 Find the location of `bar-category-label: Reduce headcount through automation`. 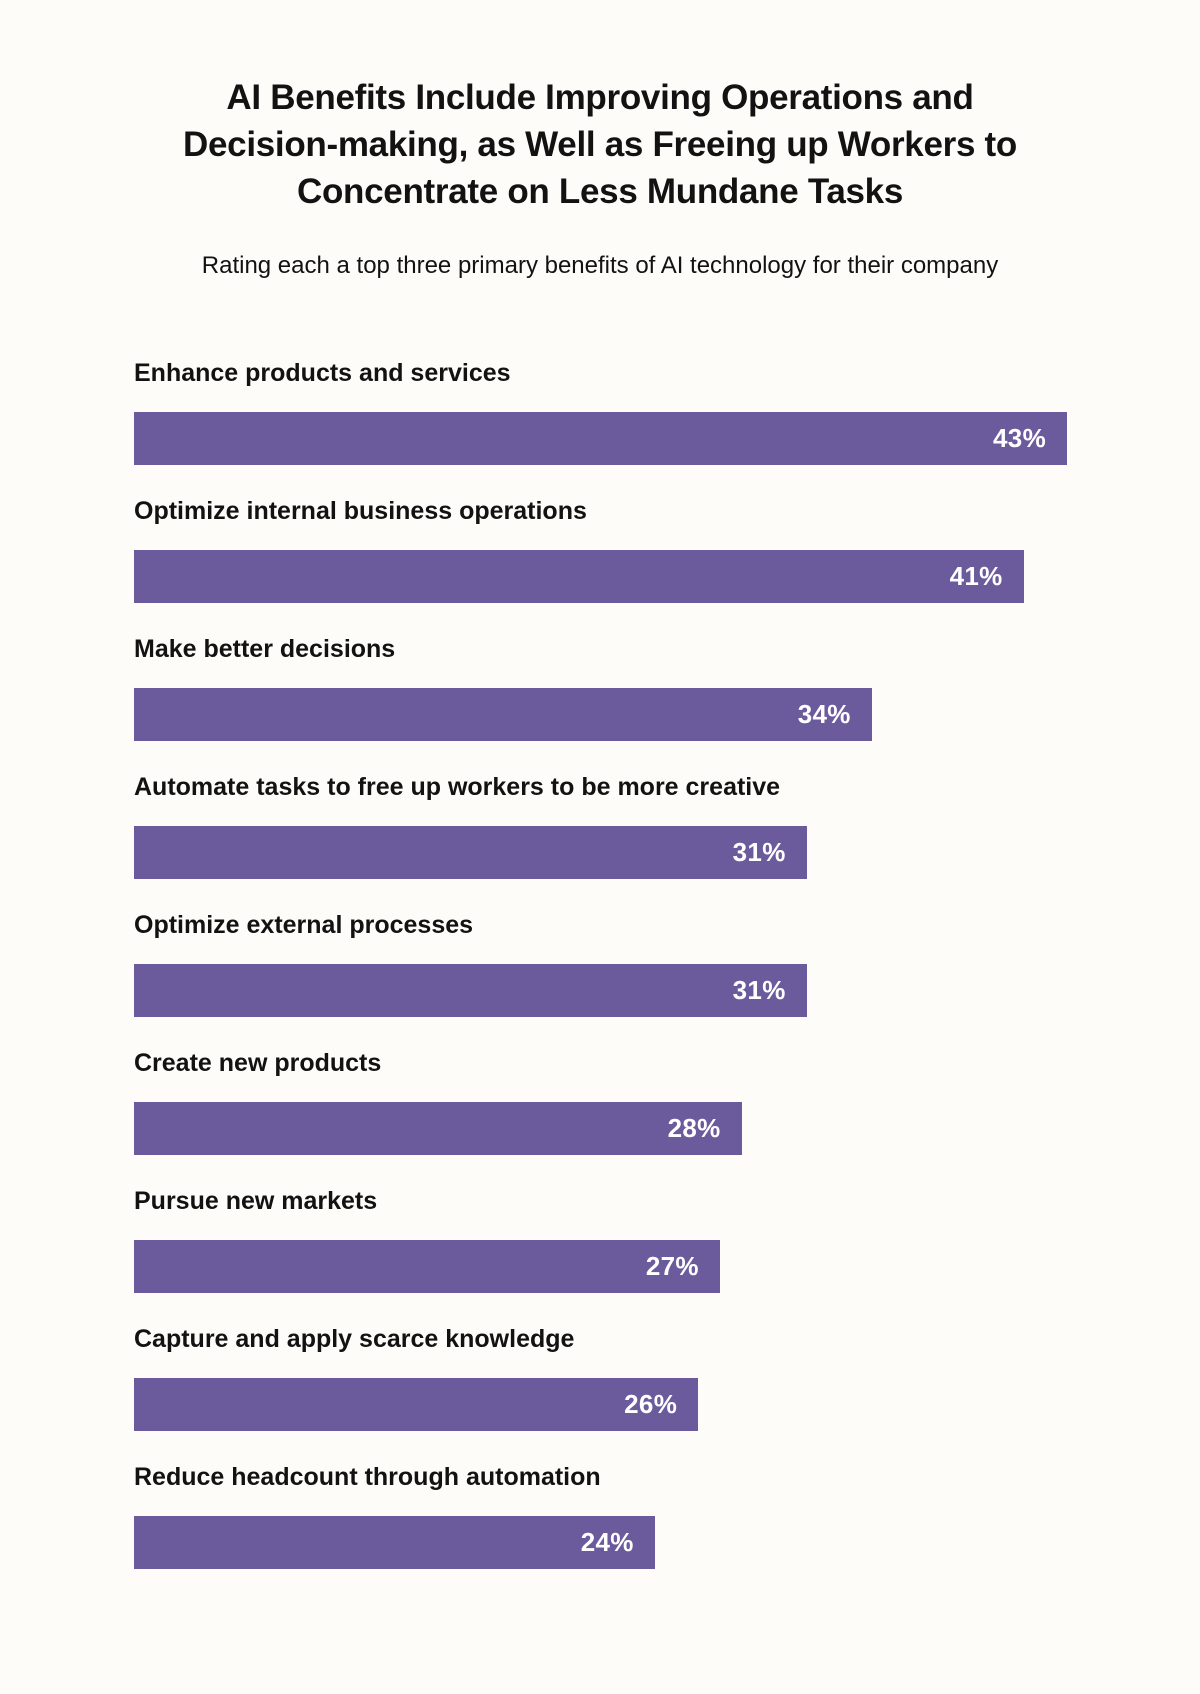

bar-category-label: Reduce headcount through automation is located at coordinates (367, 1477).